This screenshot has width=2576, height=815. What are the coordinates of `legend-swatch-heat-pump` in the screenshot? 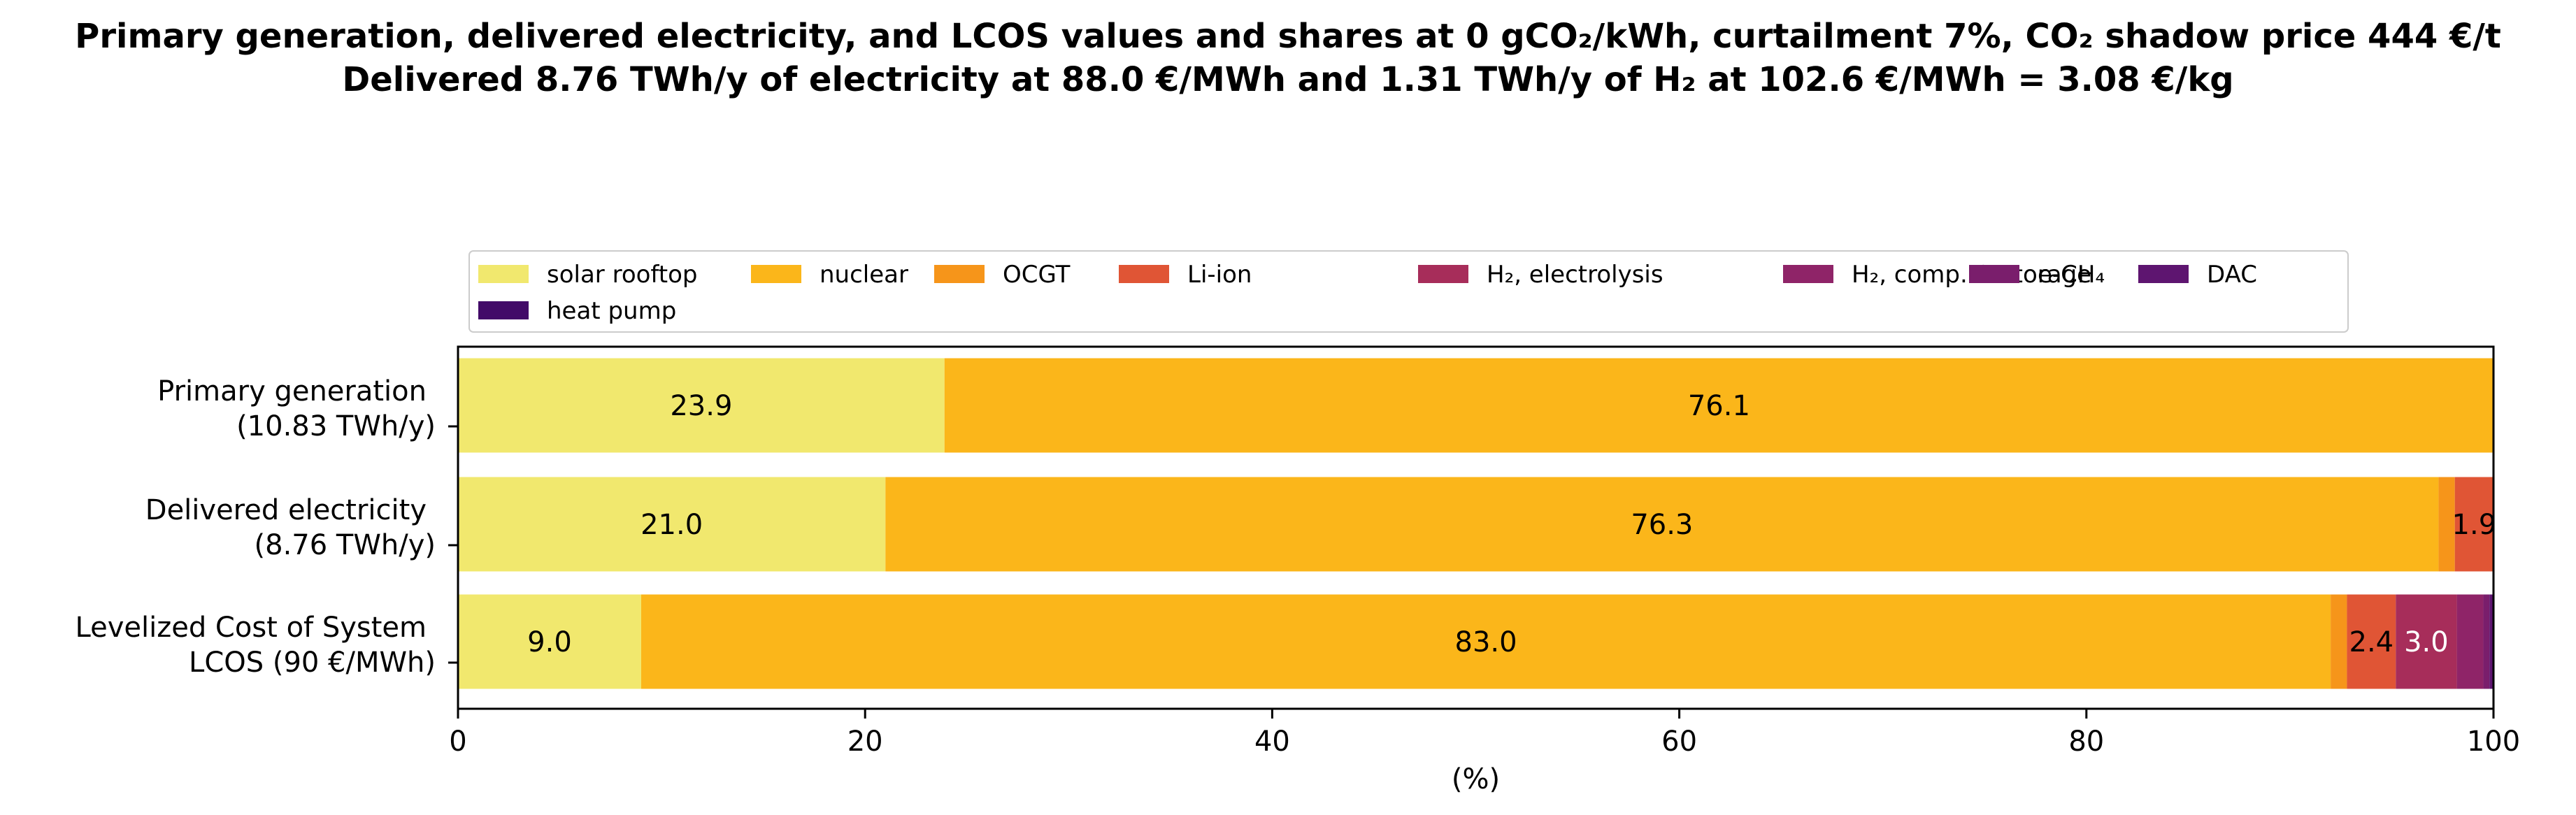 It's located at (503, 310).